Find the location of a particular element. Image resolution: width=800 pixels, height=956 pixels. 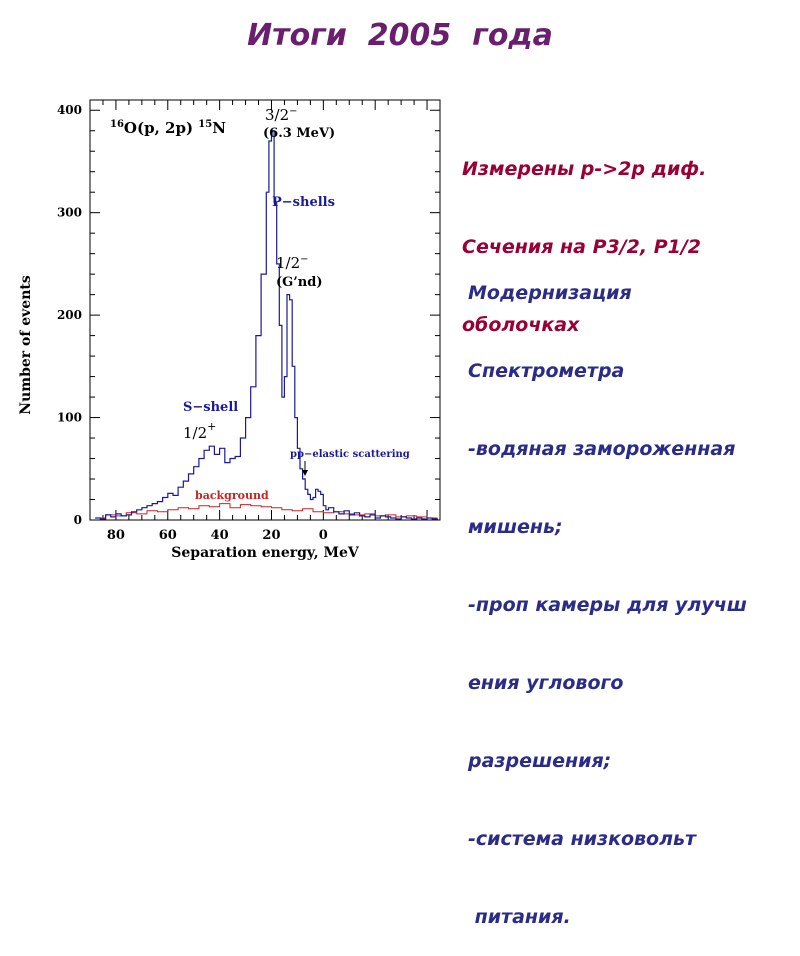

s-half-sign: + is located at coordinates (211, 426).